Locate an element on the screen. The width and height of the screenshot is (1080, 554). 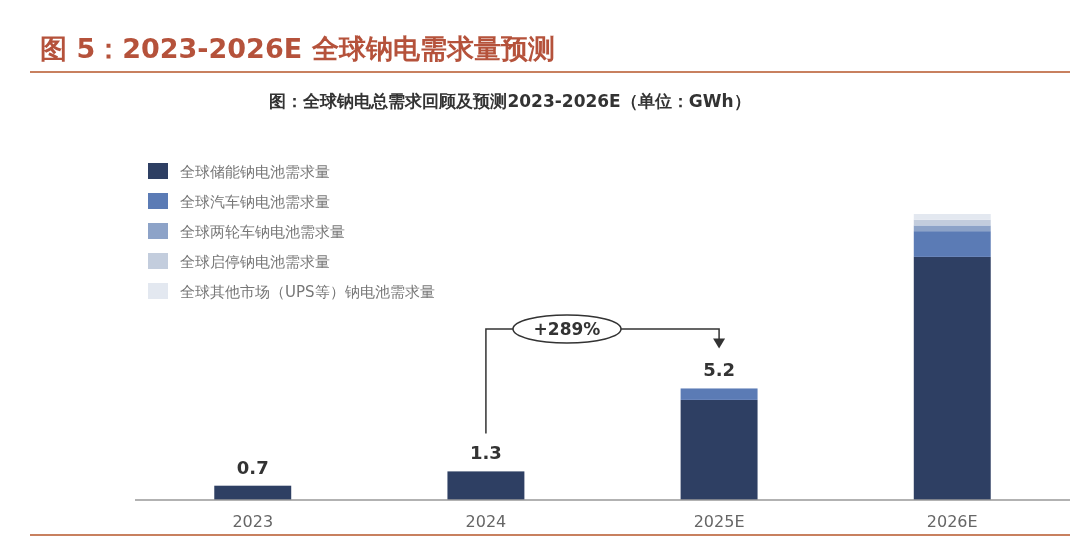
x-tick-label: 2024 is located at coordinates (486, 521).